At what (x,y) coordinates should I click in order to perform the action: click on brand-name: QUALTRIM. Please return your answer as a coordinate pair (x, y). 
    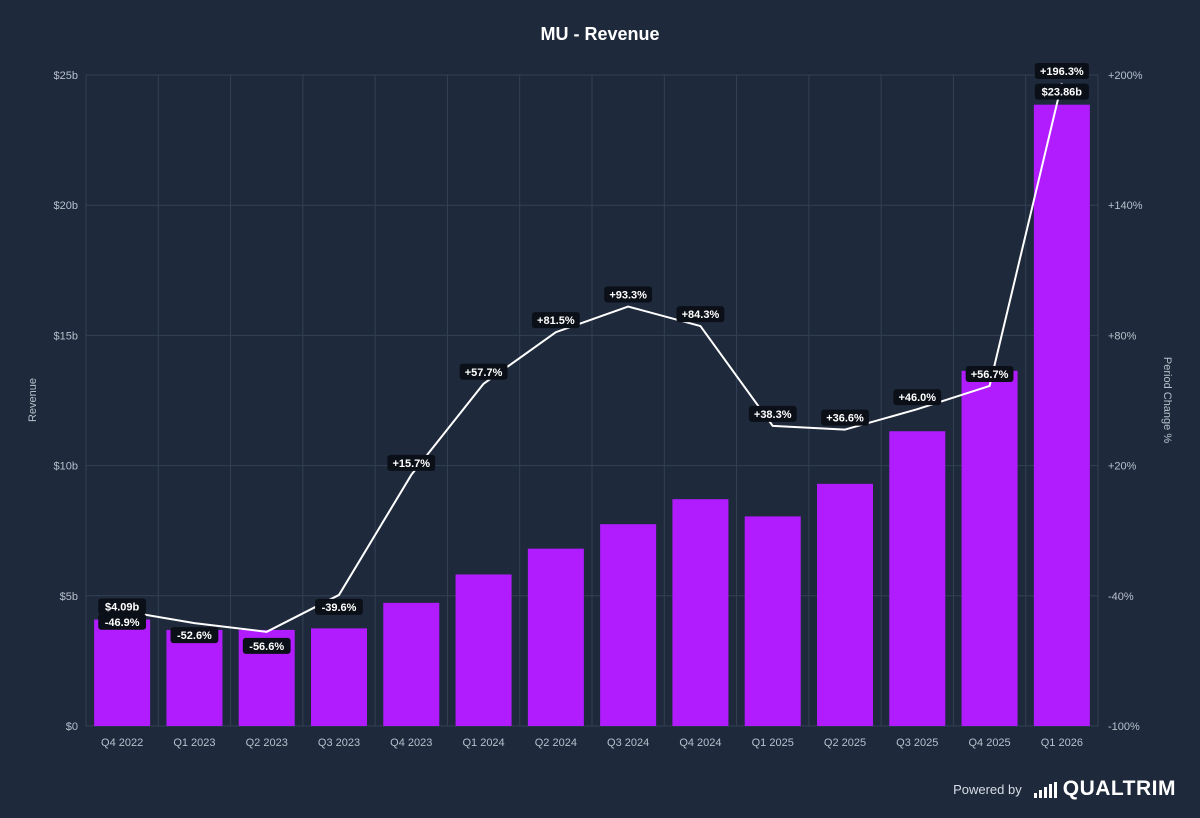
    Looking at the image, I should click on (1119, 788).